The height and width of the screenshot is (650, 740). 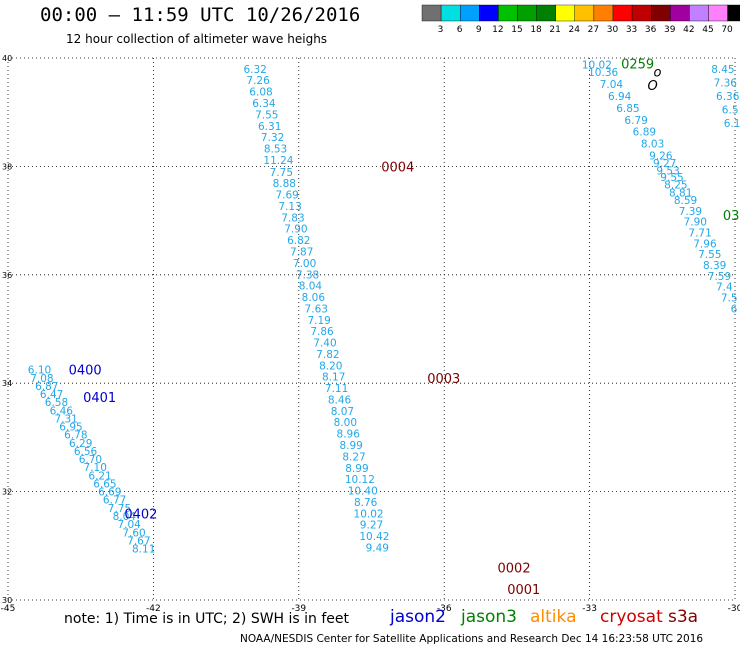 I want to click on wave-height-point: 7.63, so click(x=316, y=309).